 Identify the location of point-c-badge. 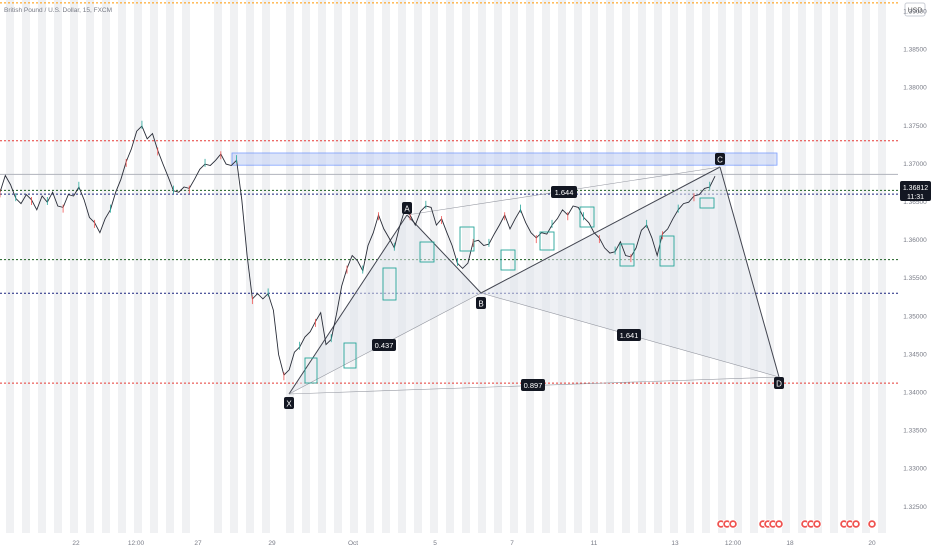
(720, 159).